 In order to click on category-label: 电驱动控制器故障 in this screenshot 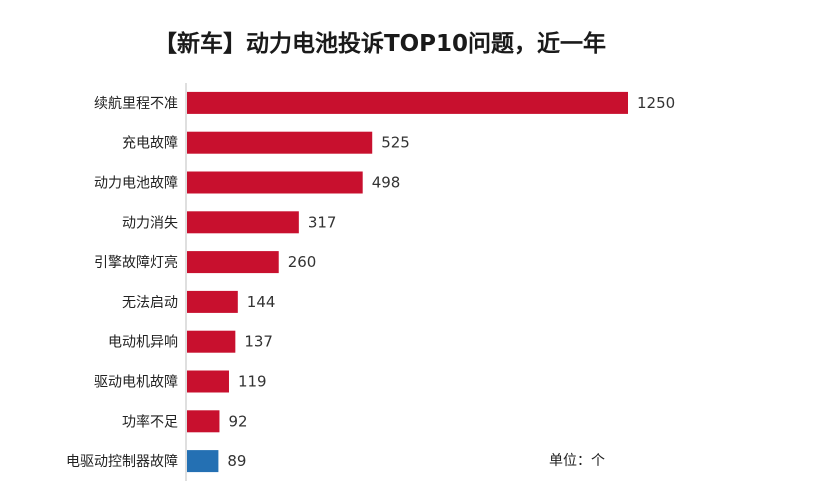, I will do `click(122, 462)`.